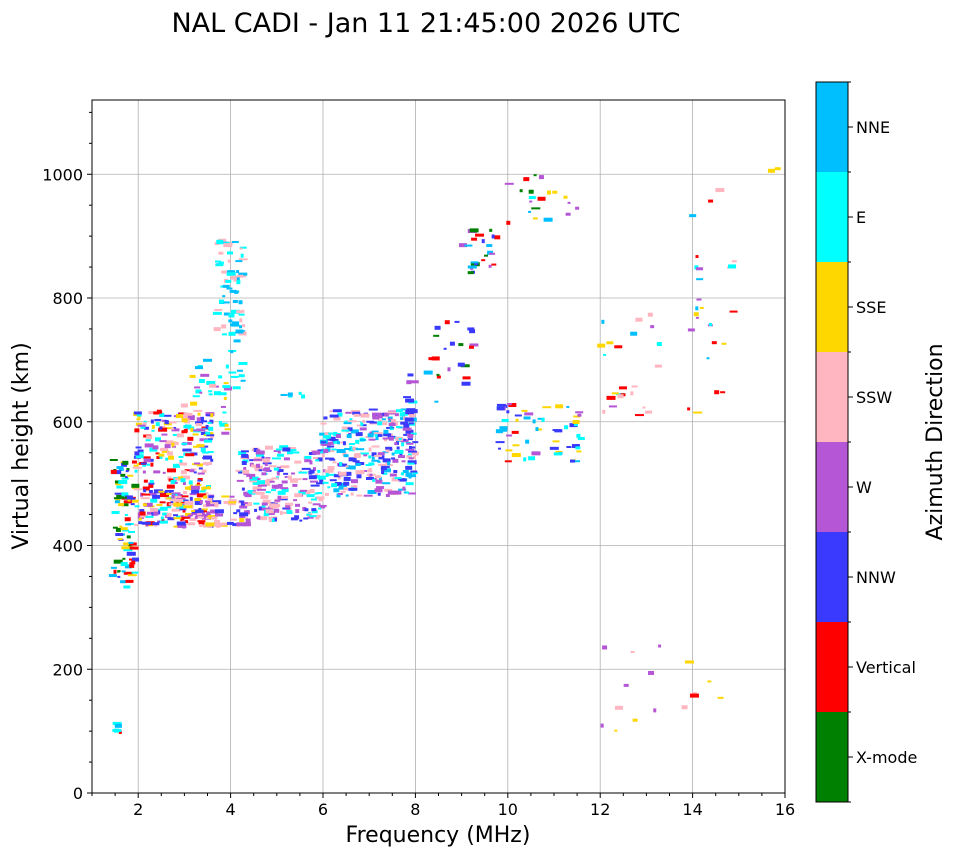 The image size is (958, 857). Describe the element at coordinates (861, 217) in the screenshot. I see `colorbar-tick-label: E` at that location.